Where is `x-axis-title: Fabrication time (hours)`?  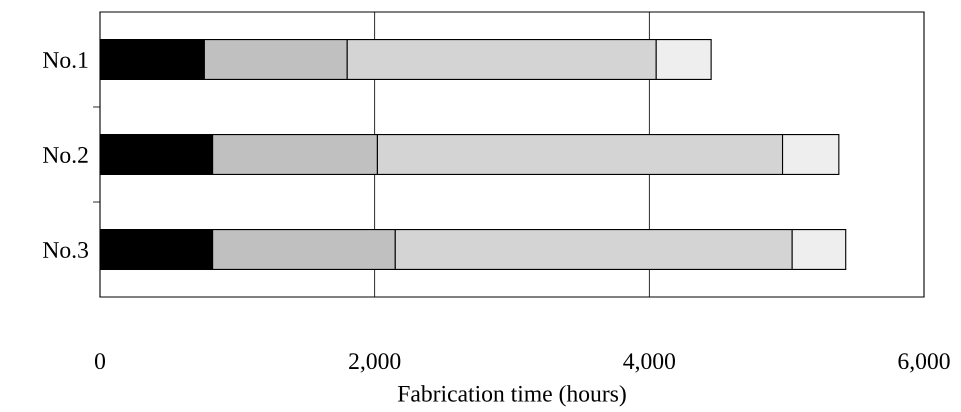 x-axis-title: Fabrication time (hours) is located at coordinates (512, 395).